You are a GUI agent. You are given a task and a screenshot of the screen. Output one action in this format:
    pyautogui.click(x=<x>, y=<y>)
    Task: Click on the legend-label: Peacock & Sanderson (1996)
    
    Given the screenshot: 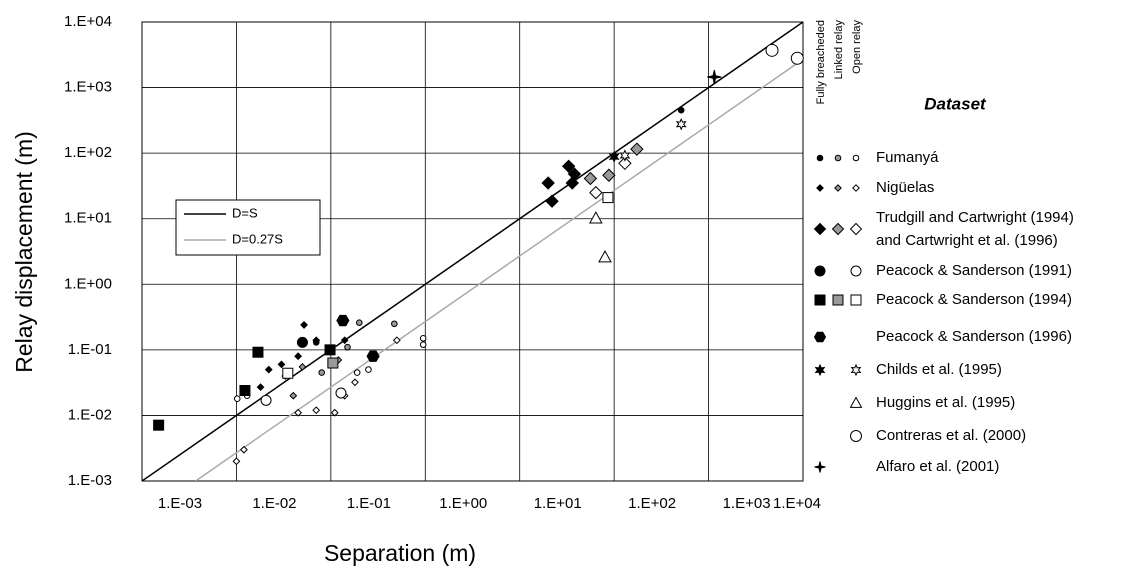 What is the action you would take?
    pyautogui.click(x=974, y=336)
    